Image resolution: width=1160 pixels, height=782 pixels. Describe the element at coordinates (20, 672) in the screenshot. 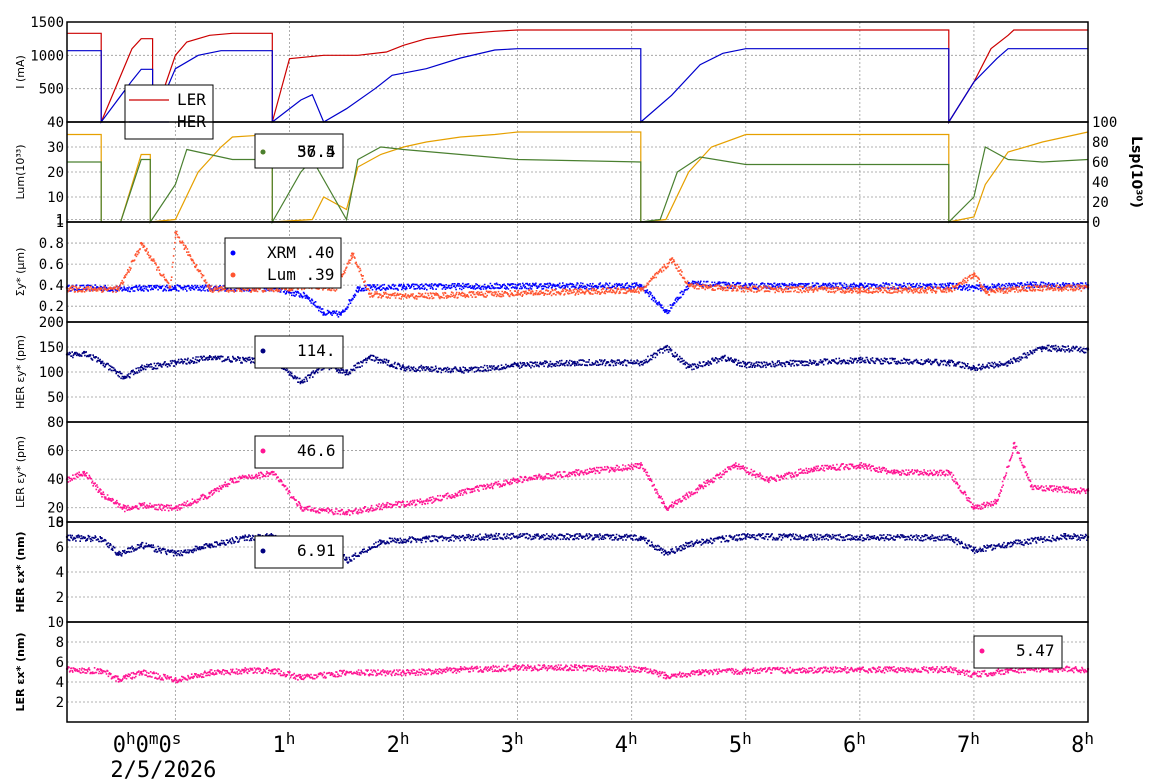

I see `y-axis-label: LER εx* (nm)` at that location.